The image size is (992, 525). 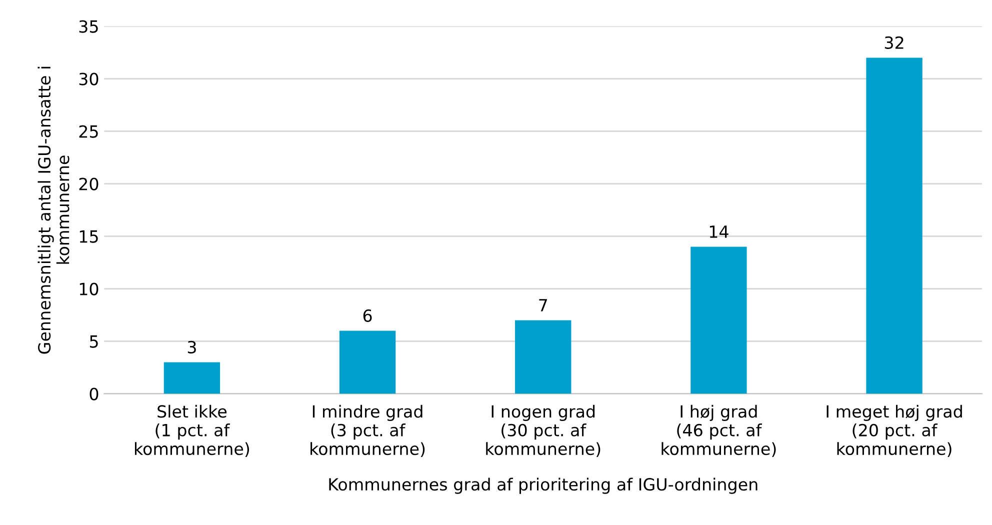 I want to click on data-label: 7, so click(x=543, y=305).